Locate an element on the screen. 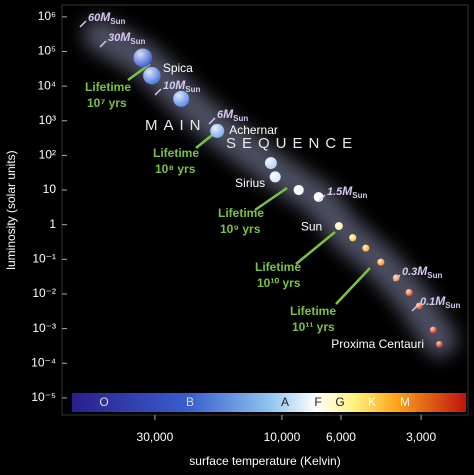 This screenshot has height=475, width=474. y-tick-label: 10³ is located at coordinates (47, 120).